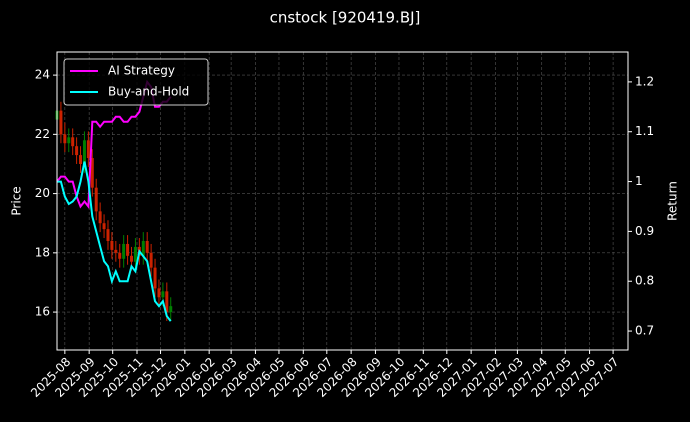 The image size is (690, 422). What do you see at coordinates (673, 201) in the screenshot?
I see `y2-axis-label: Return` at bounding box center [673, 201].